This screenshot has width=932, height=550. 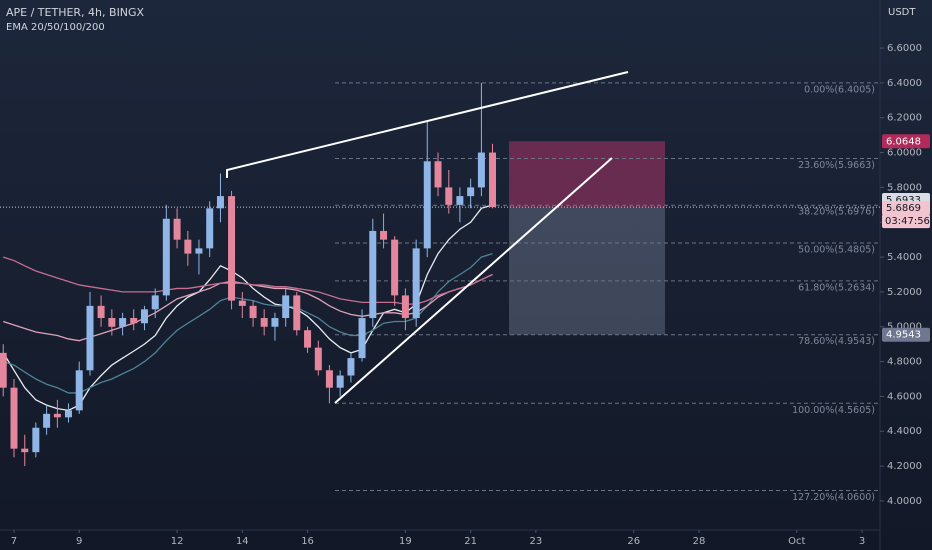 I want to click on x-tick-label: 19, so click(x=405, y=541).